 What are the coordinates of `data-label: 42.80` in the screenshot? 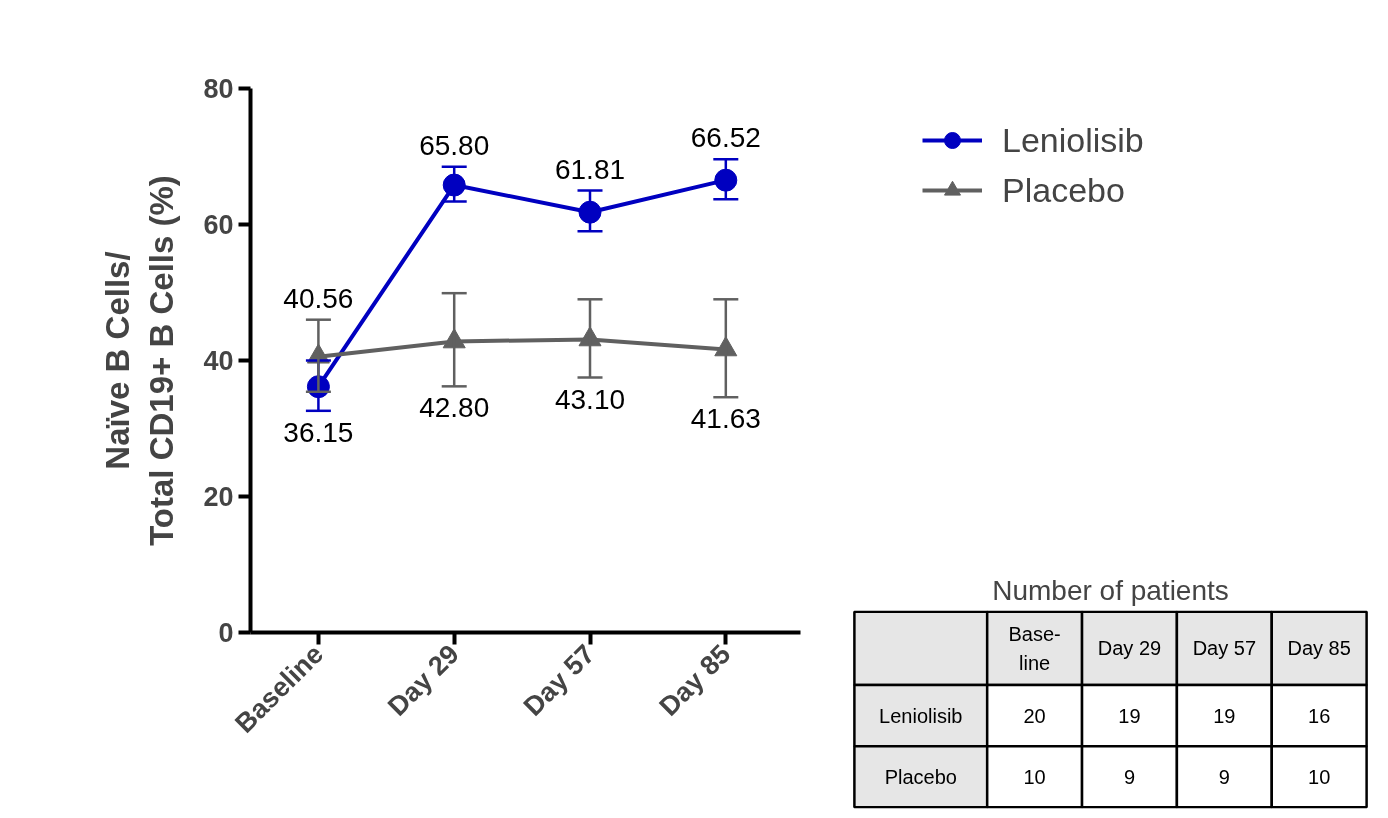 It's located at (454, 408).